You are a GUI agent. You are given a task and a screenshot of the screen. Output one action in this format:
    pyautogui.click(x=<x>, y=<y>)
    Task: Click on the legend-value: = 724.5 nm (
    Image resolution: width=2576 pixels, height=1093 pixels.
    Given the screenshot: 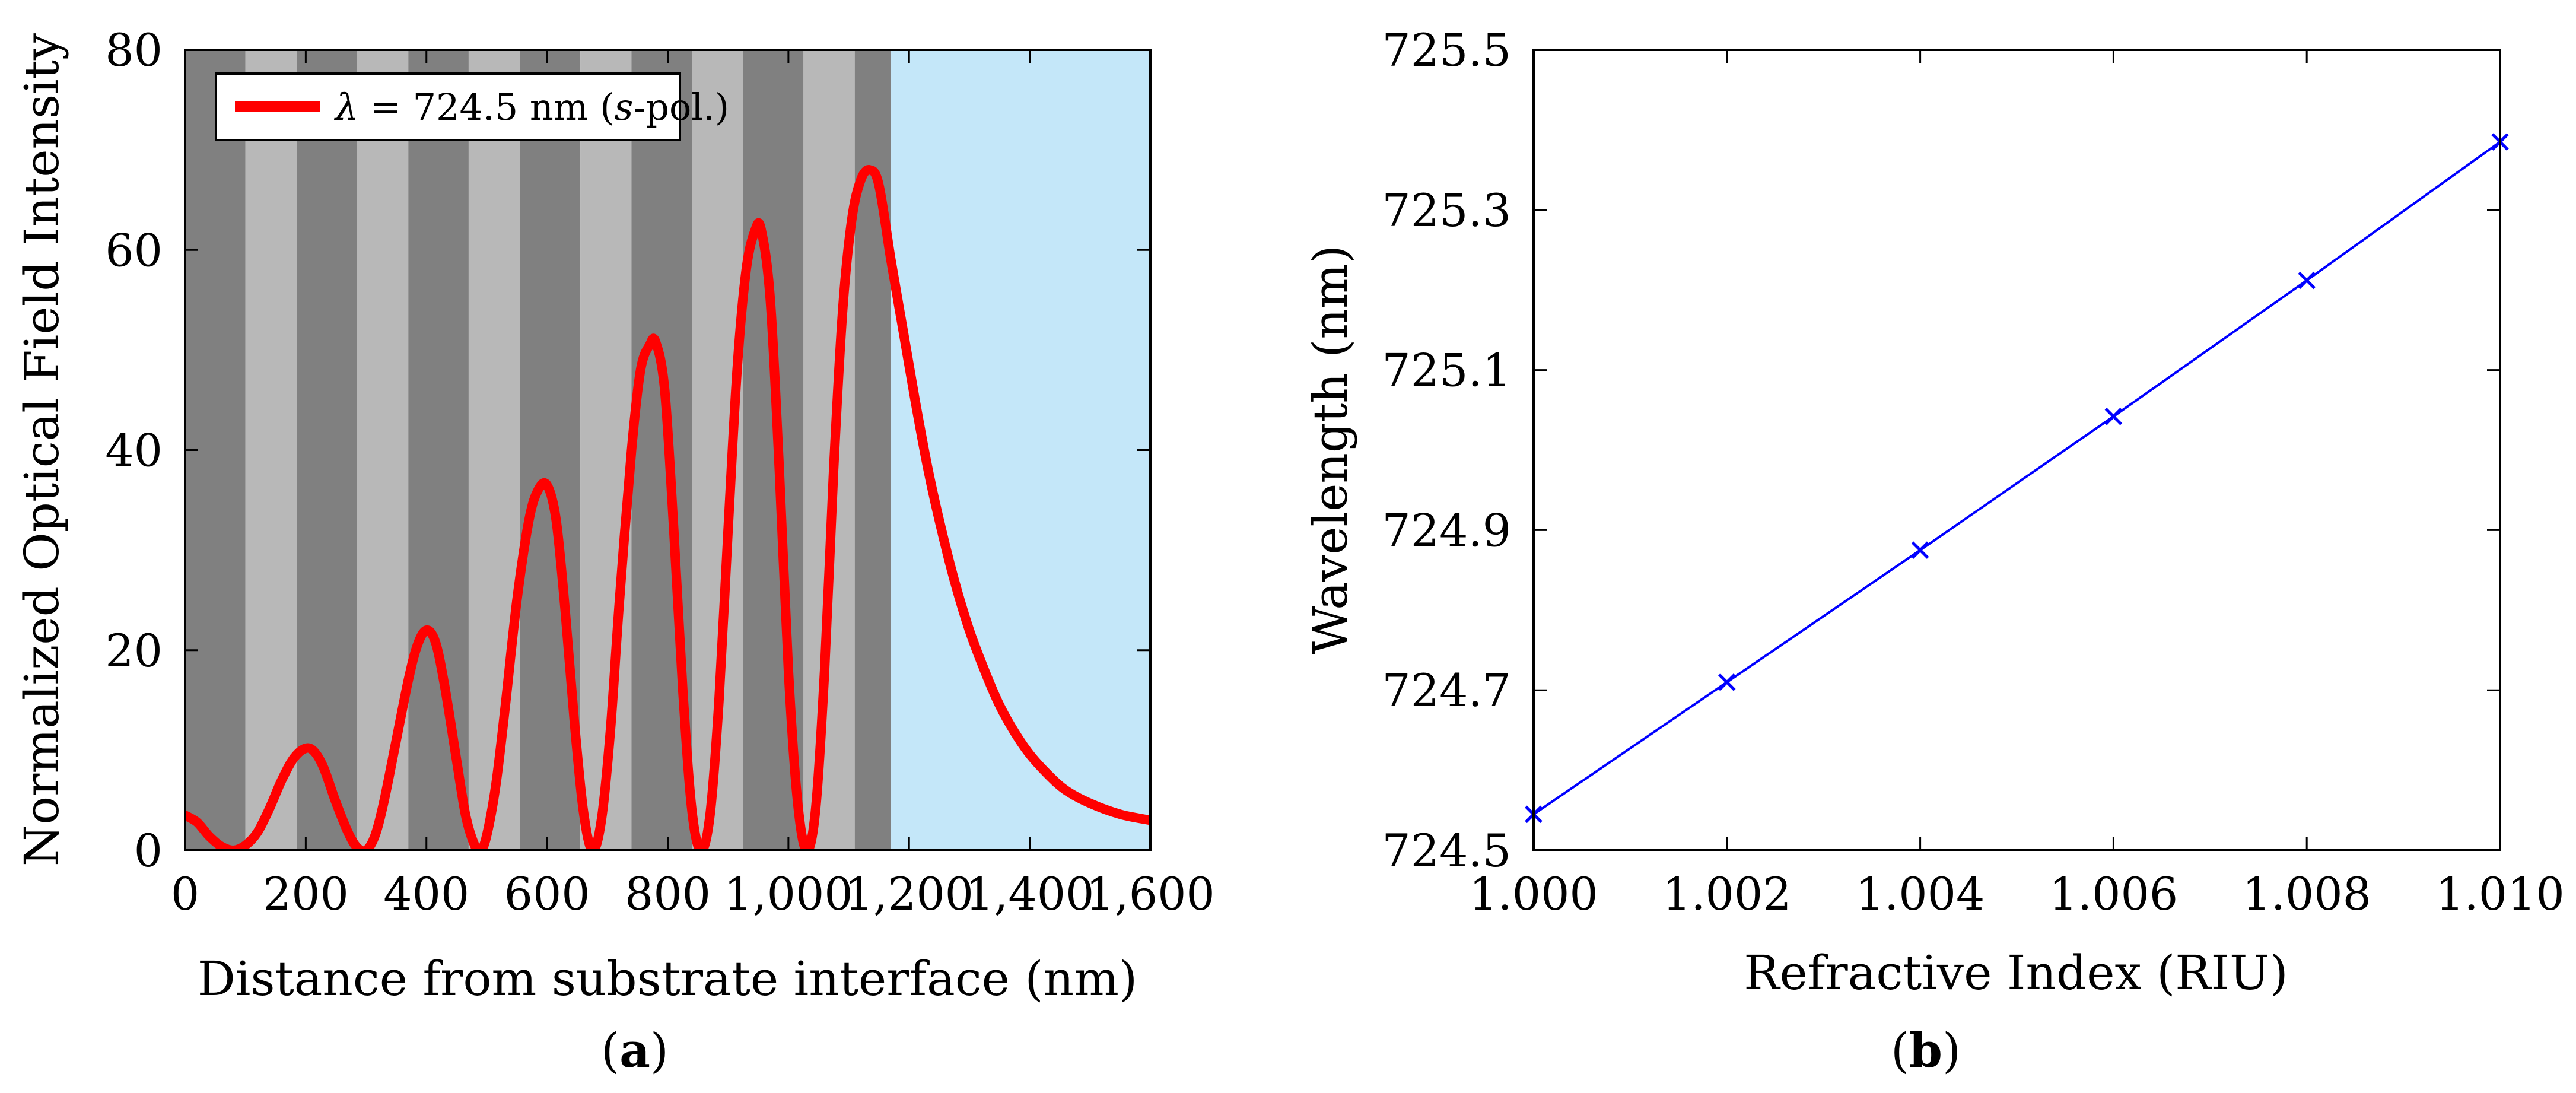 What is the action you would take?
    pyautogui.click(x=486, y=107)
    